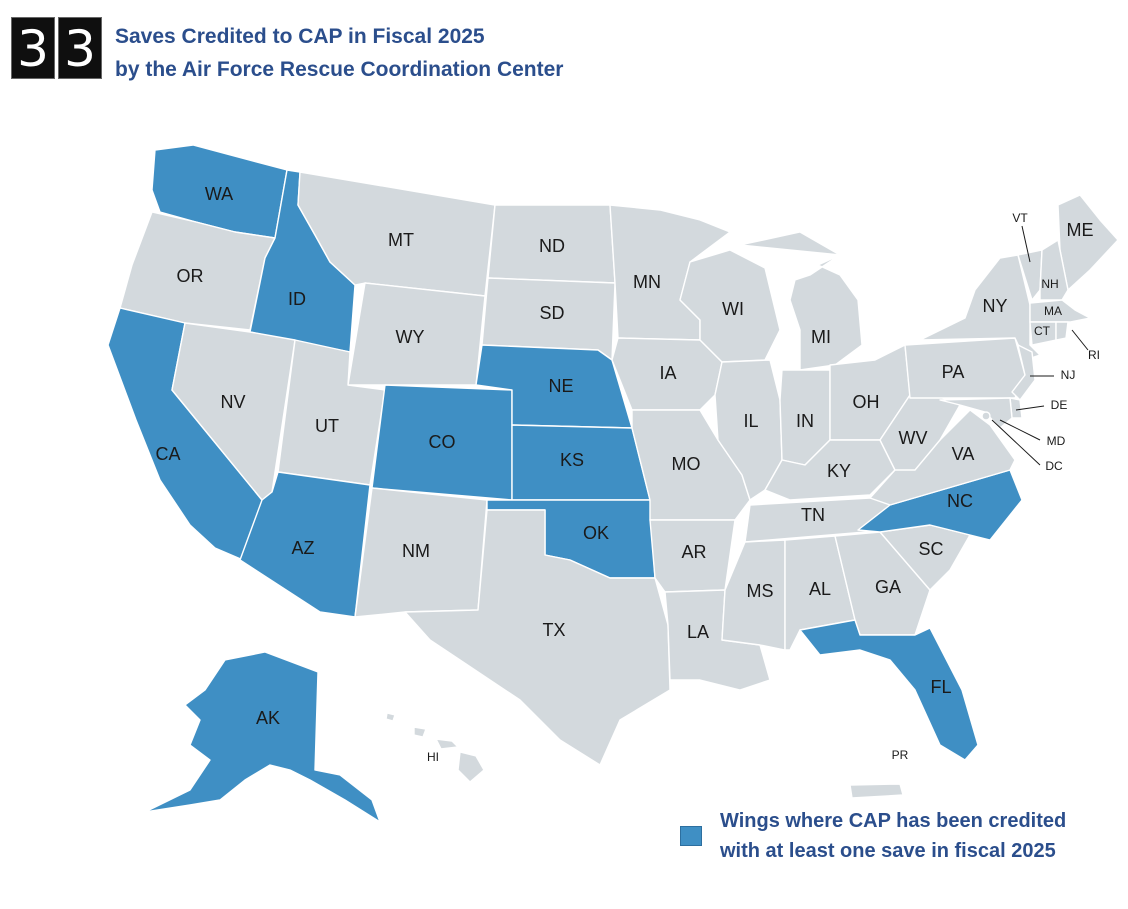  Describe the element at coordinates (551, 313) in the screenshot. I see `label-SD: SD` at that location.